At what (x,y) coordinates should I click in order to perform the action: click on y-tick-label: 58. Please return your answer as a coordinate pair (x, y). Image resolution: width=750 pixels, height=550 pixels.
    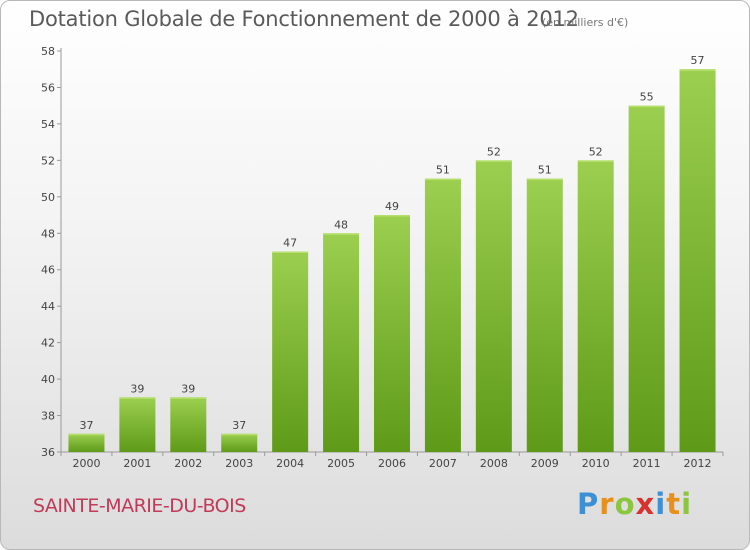
    Looking at the image, I should click on (48, 51).